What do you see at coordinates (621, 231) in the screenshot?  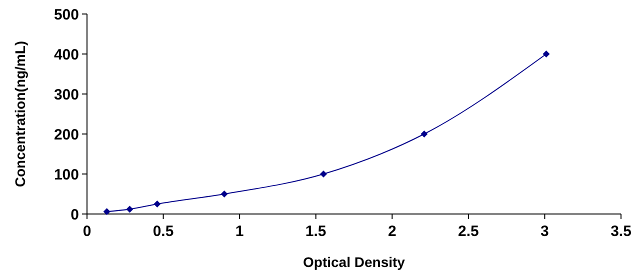 I see `x-tick-label: 3.5` at bounding box center [621, 231].